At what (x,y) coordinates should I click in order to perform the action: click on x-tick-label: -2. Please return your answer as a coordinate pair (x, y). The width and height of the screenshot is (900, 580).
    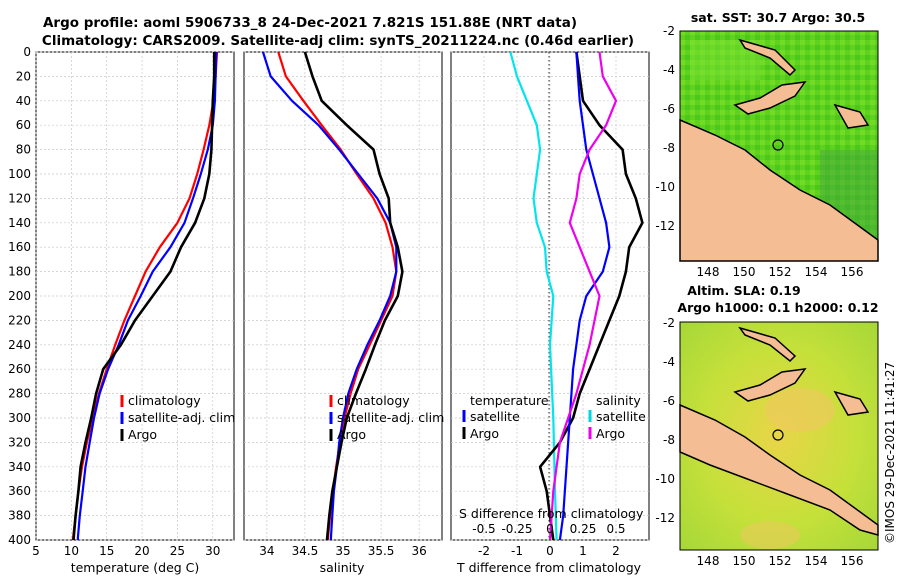
    Looking at the image, I should click on (484, 551).